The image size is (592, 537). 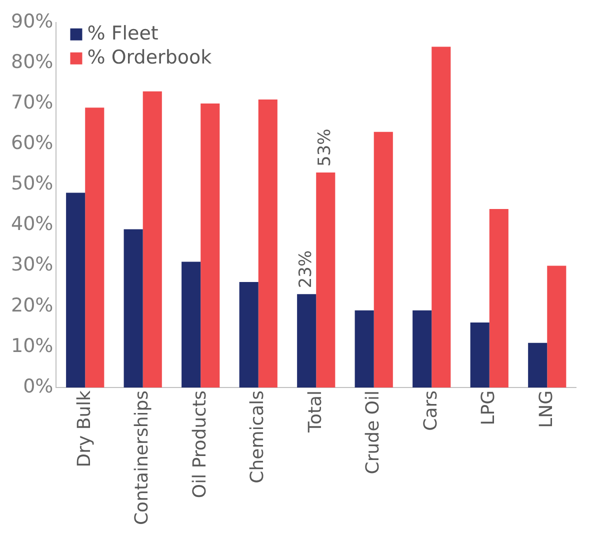 What do you see at coordinates (257, 437) in the screenshot?
I see `x-tick-label: Chemicals` at bounding box center [257, 437].